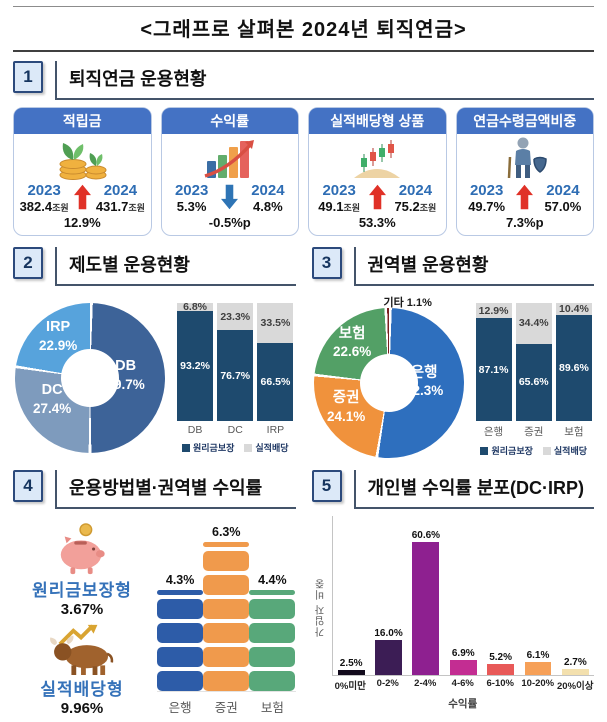 The image size is (607, 722). Describe the element at coordinates (120, 190) in the screenshot. I see `year-label: 2024` at that location.